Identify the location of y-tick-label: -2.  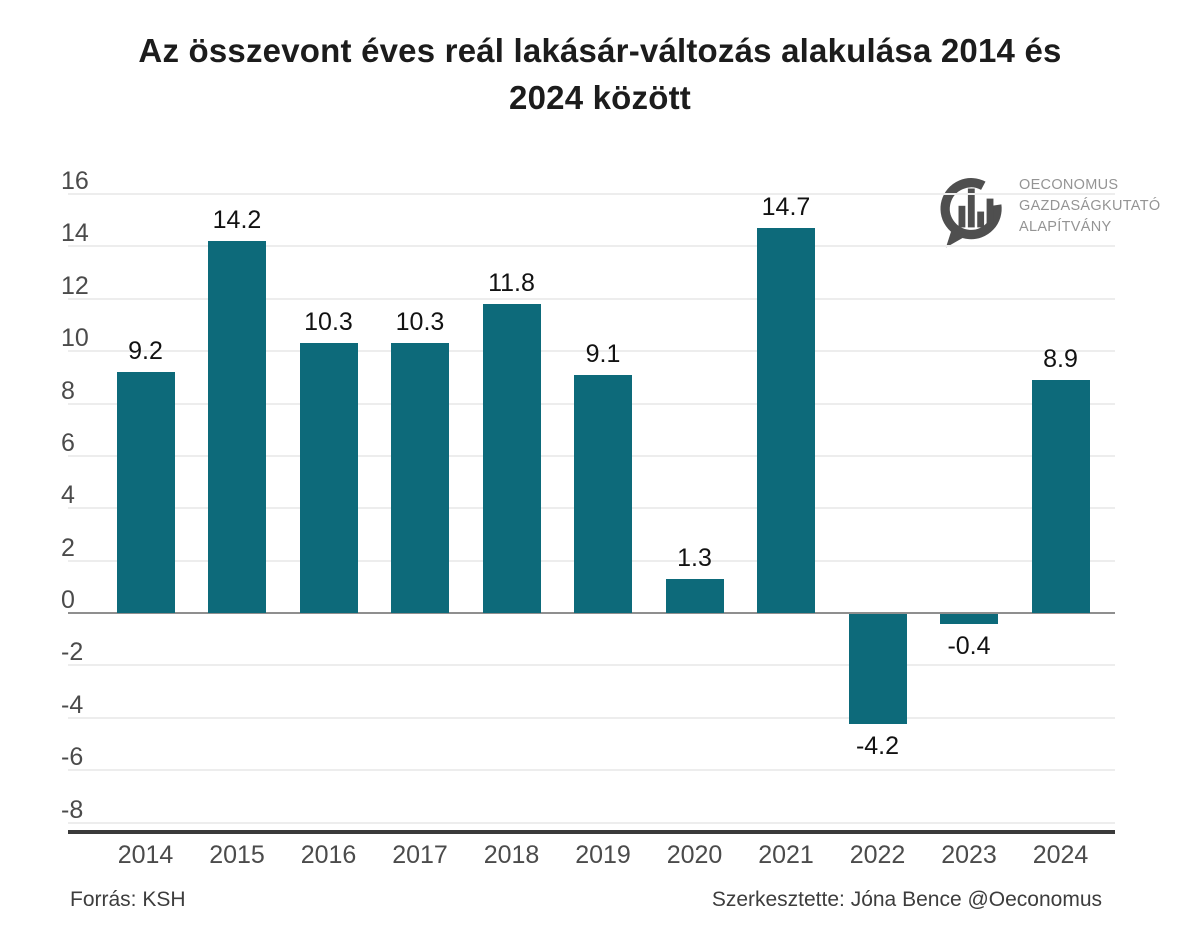
(72, 652).